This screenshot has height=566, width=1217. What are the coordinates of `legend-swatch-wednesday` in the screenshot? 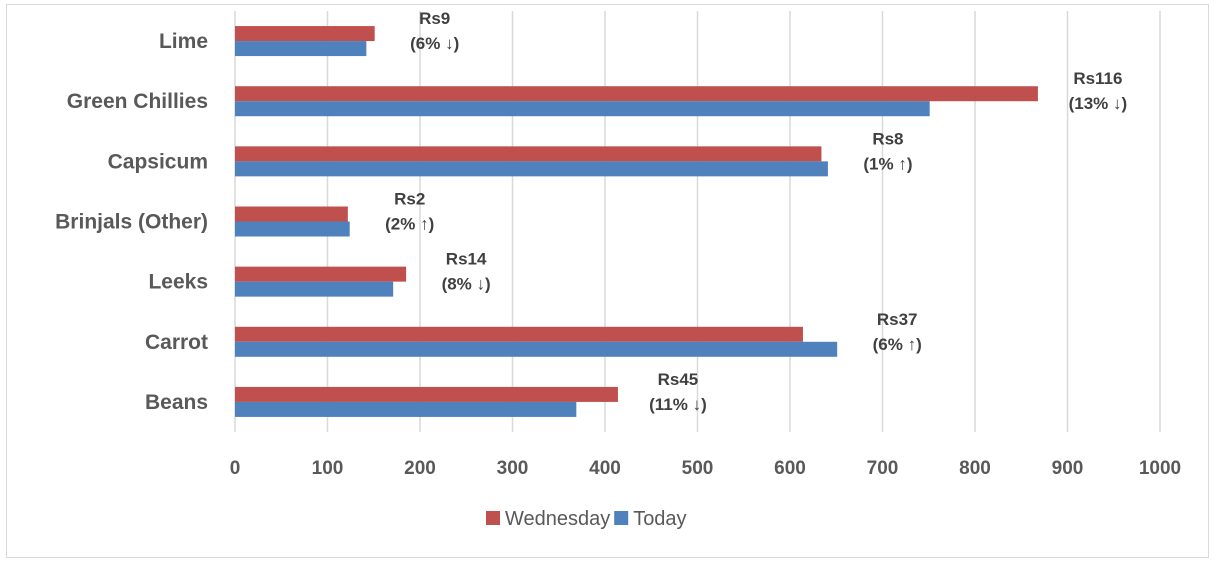 It's located at (493, 518).